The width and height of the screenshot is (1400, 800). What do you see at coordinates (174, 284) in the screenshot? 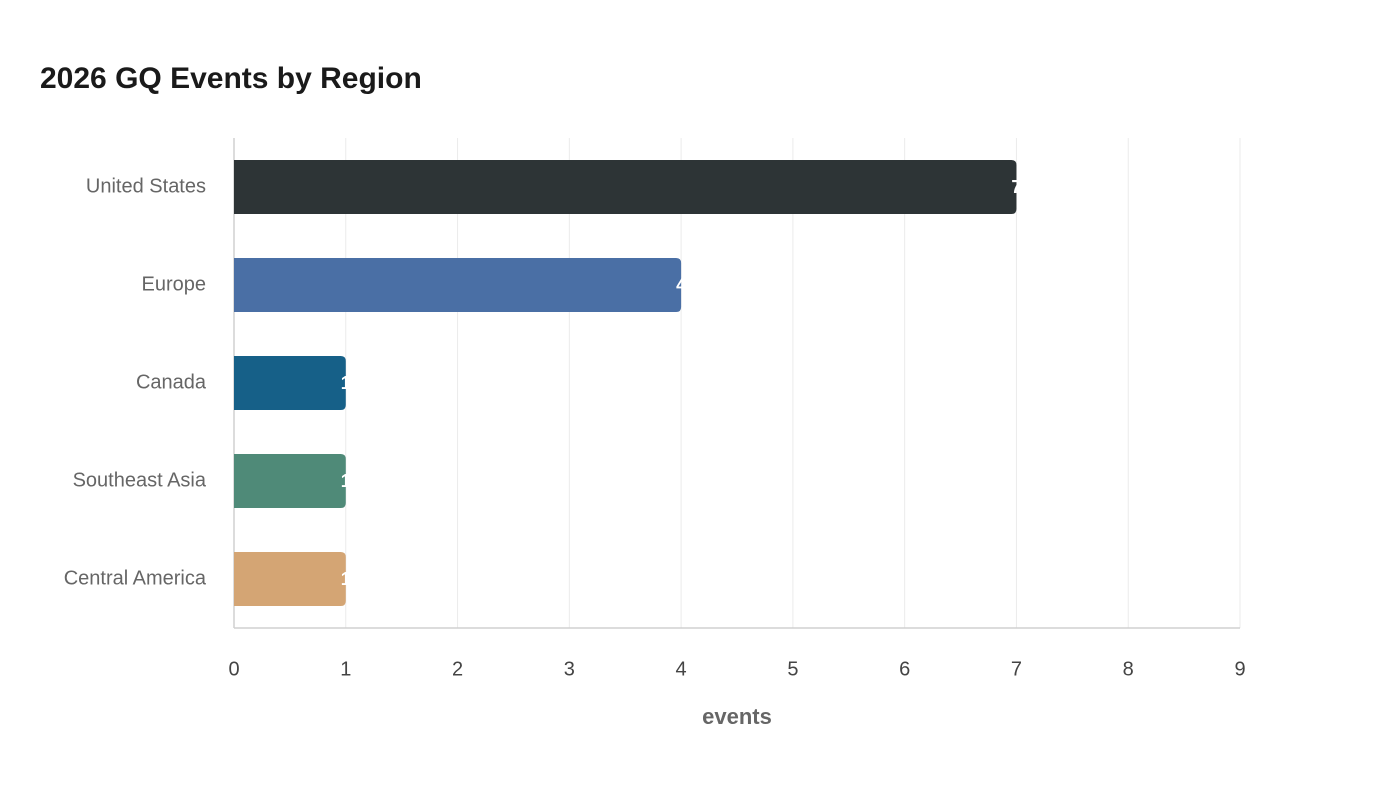
I see `y-tick-label: Europe` at bounding box center [174, 284].